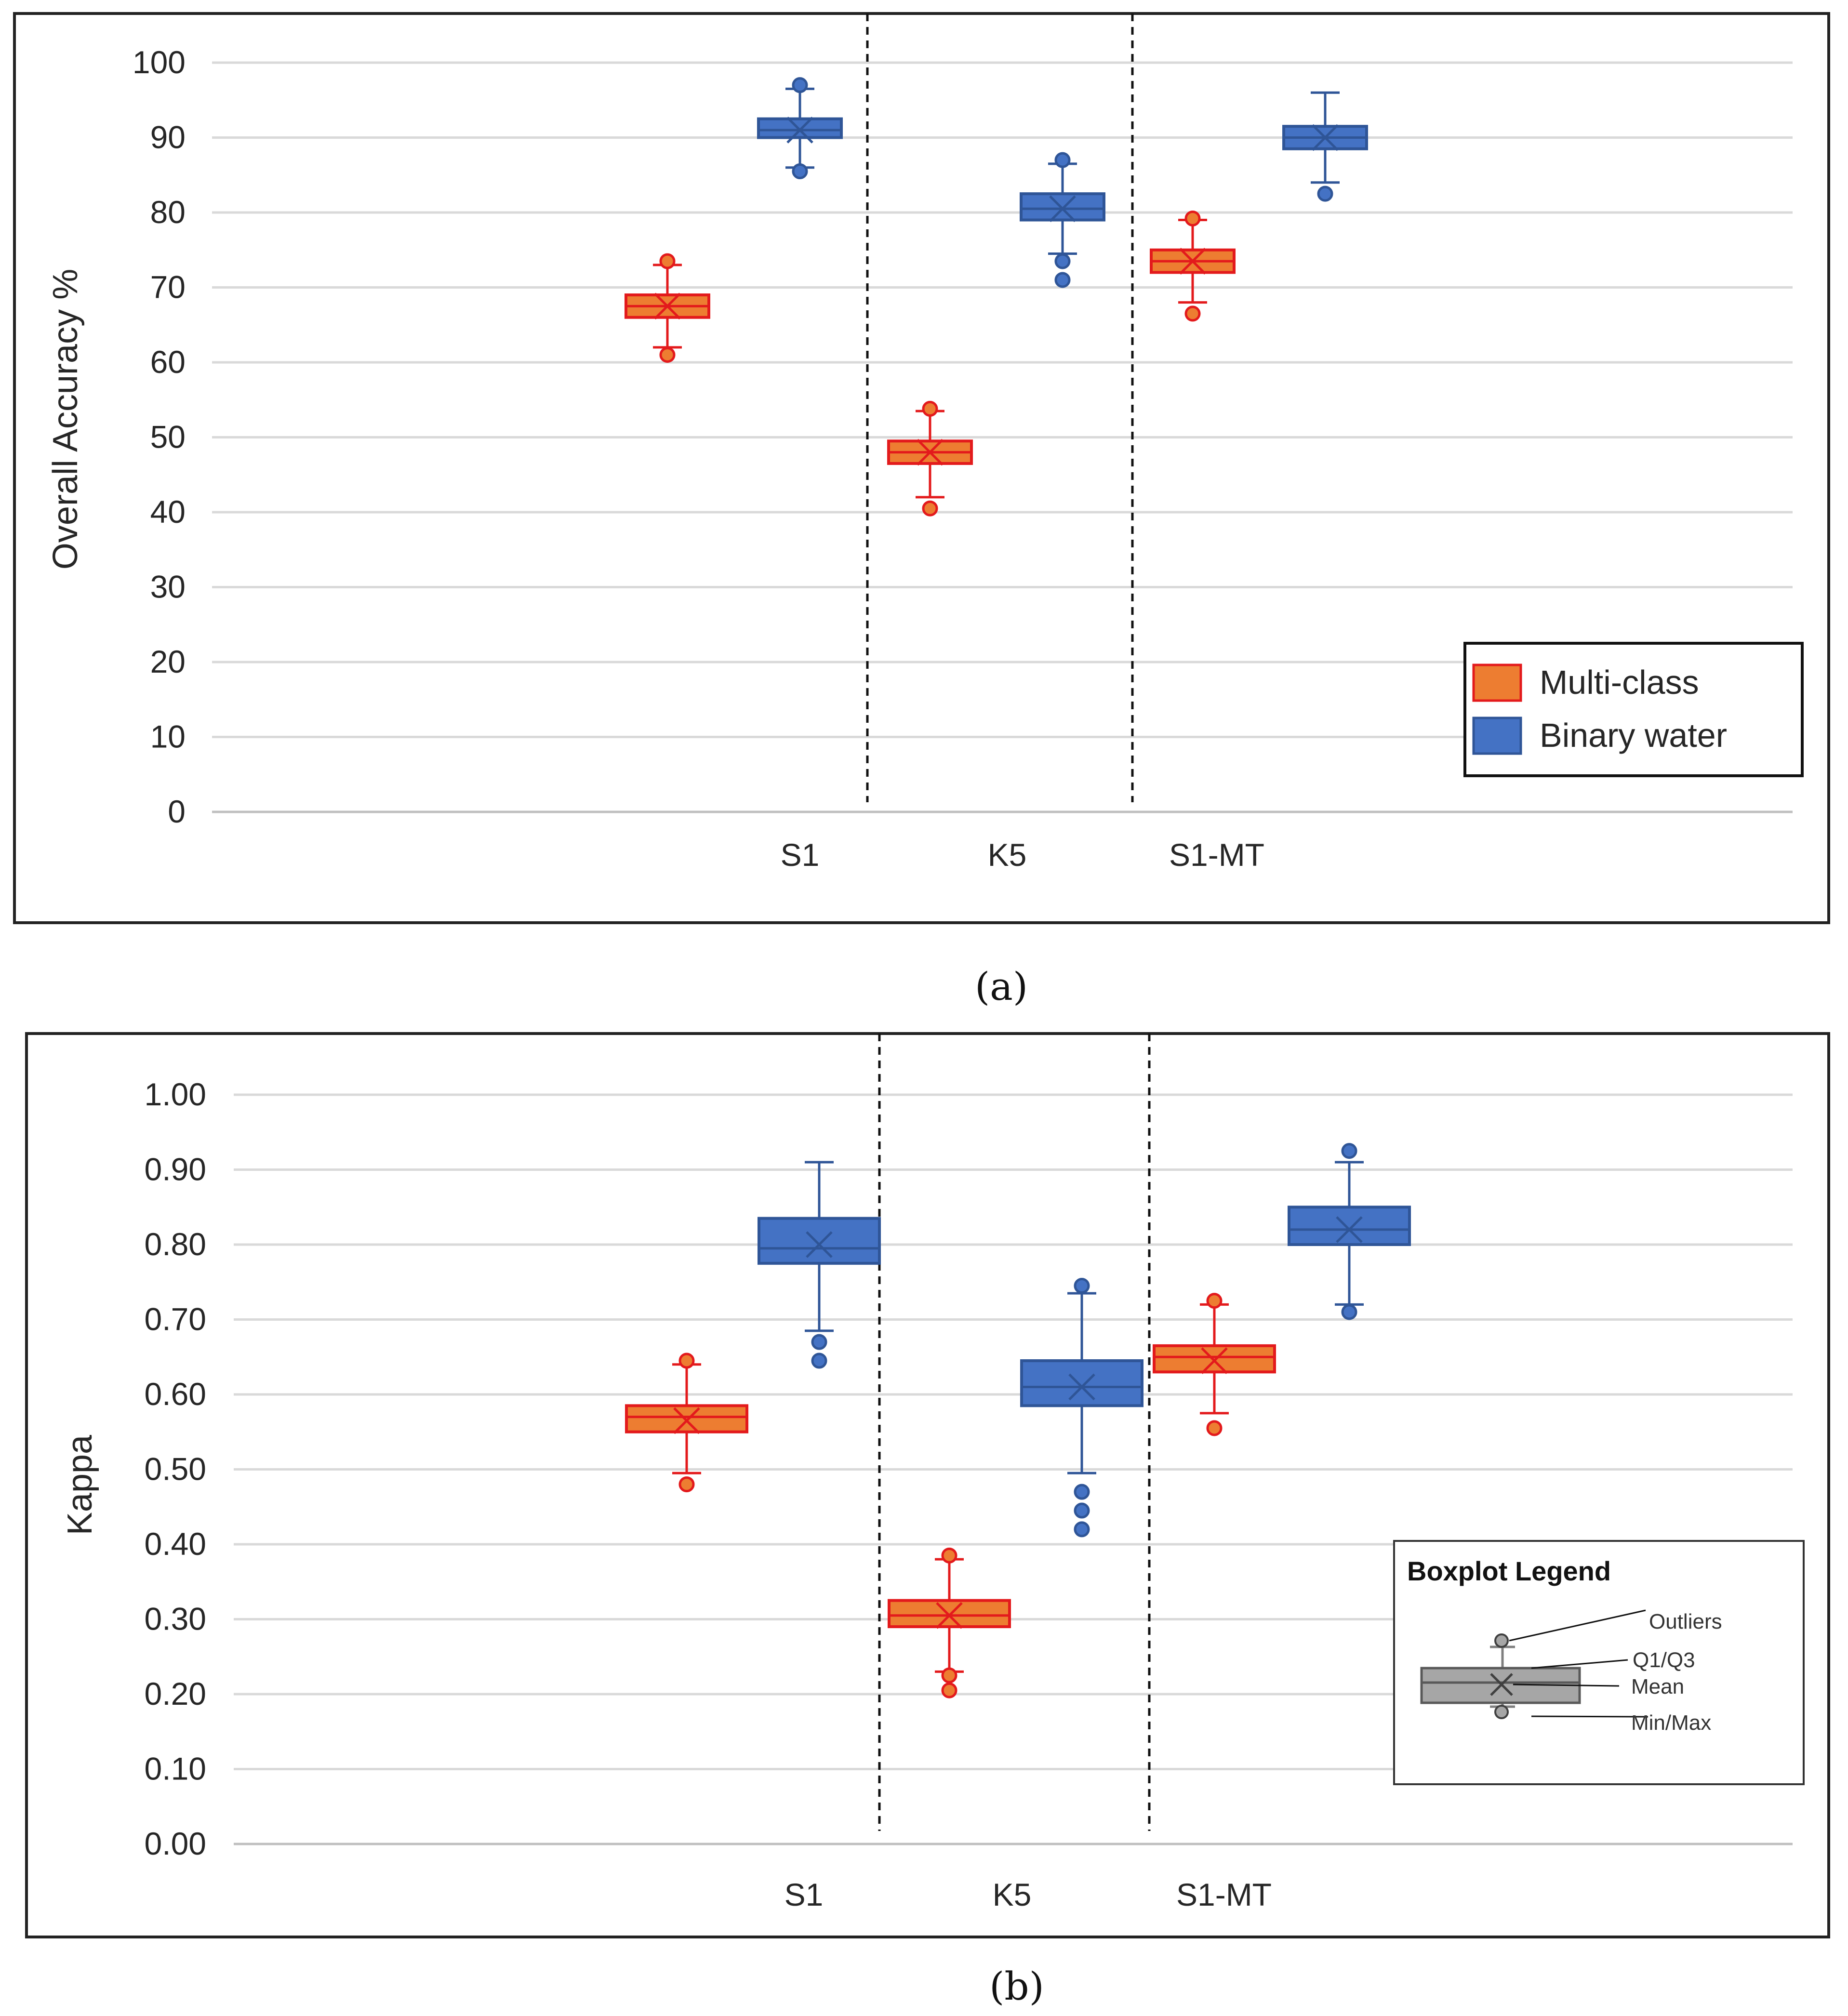 The height and width of the screenshot is (2016, 1848). I want to click on legend-label-outliers: Outliers, so click(1685, 1622).